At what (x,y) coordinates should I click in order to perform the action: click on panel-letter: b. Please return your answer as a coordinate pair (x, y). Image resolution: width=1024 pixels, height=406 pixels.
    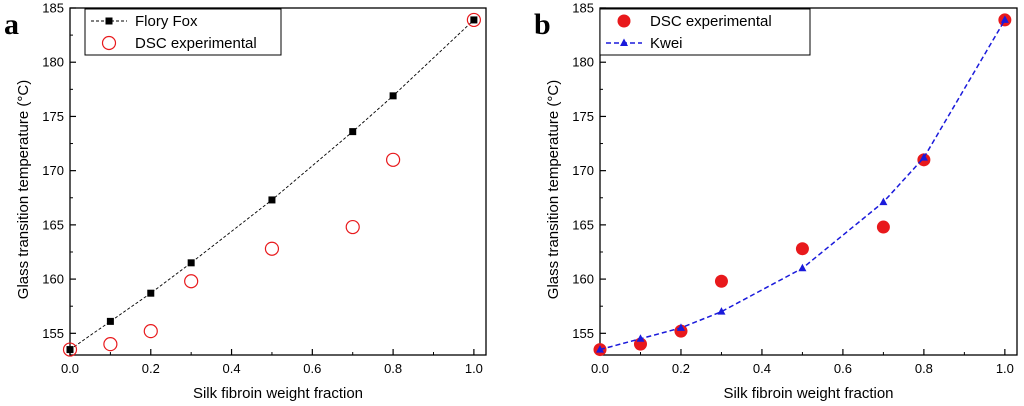
    Looking at the image, I should click on (542, 24).